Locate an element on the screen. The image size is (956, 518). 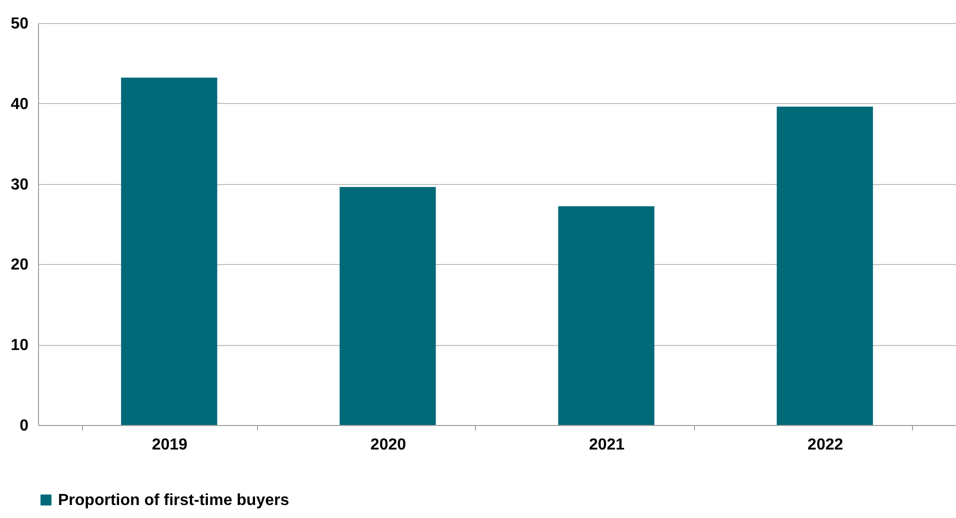
y-tick-label: 30 is located at coordinates (19, 185).